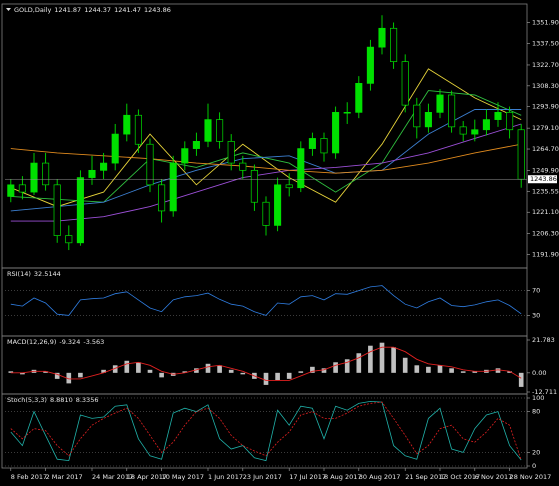 The width and height of the screenshot is (559, 486). What do you see at coordinates (545, 107) in the screenshot?
I see `y-tick-label: 1293.90` at bounding box center [545, 107].